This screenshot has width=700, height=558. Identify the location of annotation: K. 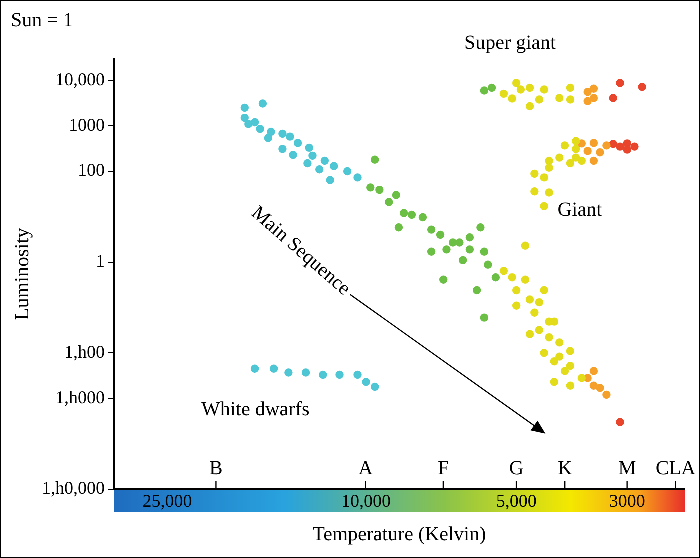
(565, 469).